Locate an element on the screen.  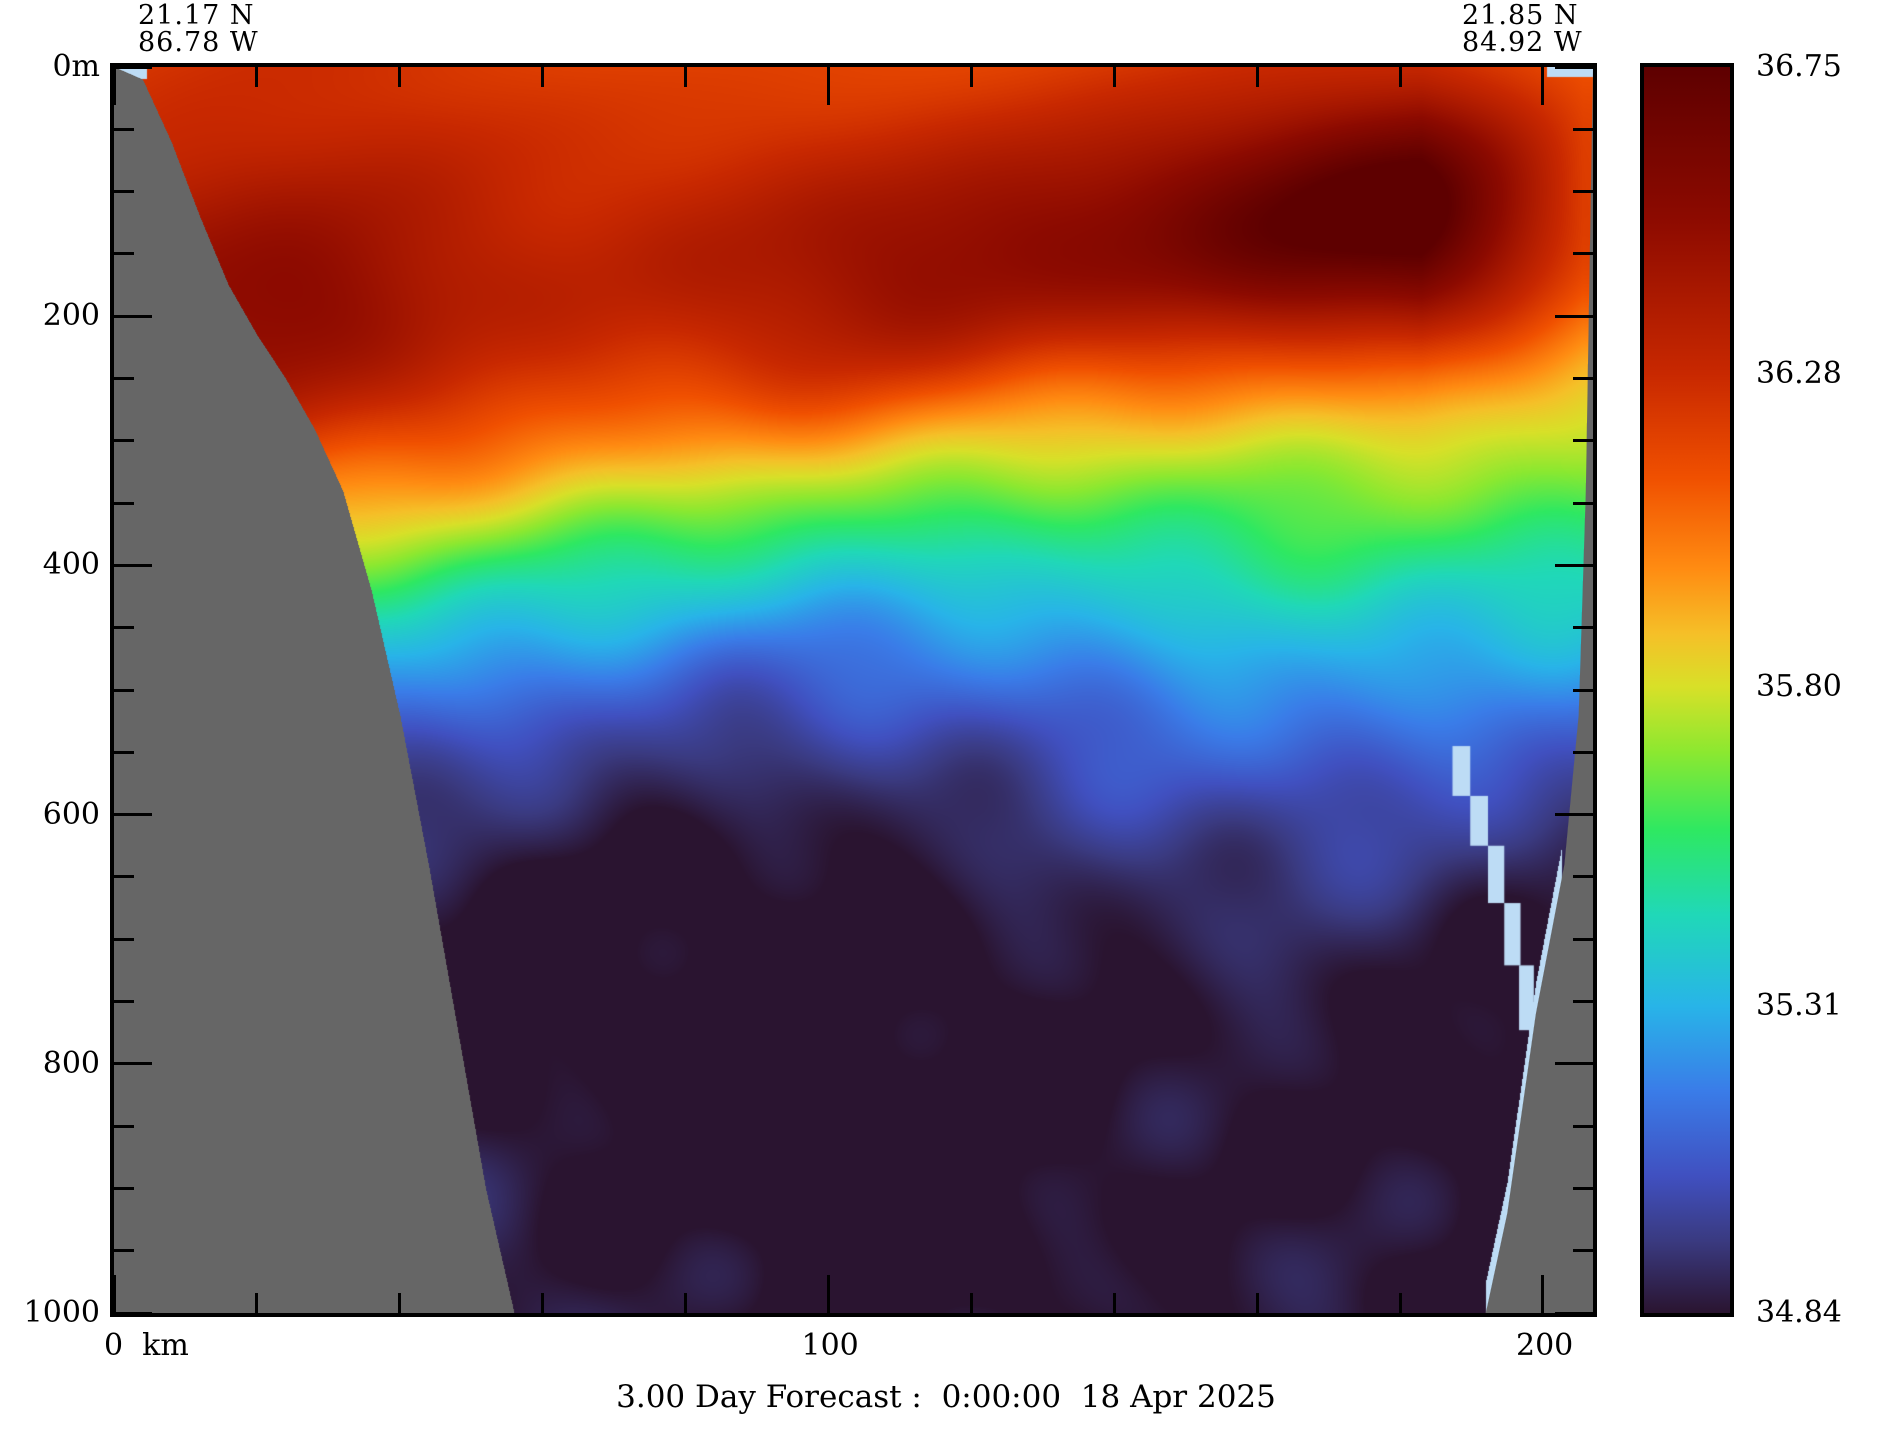
x-tick-label-100: 100 is located at coordinates (830, 1345).